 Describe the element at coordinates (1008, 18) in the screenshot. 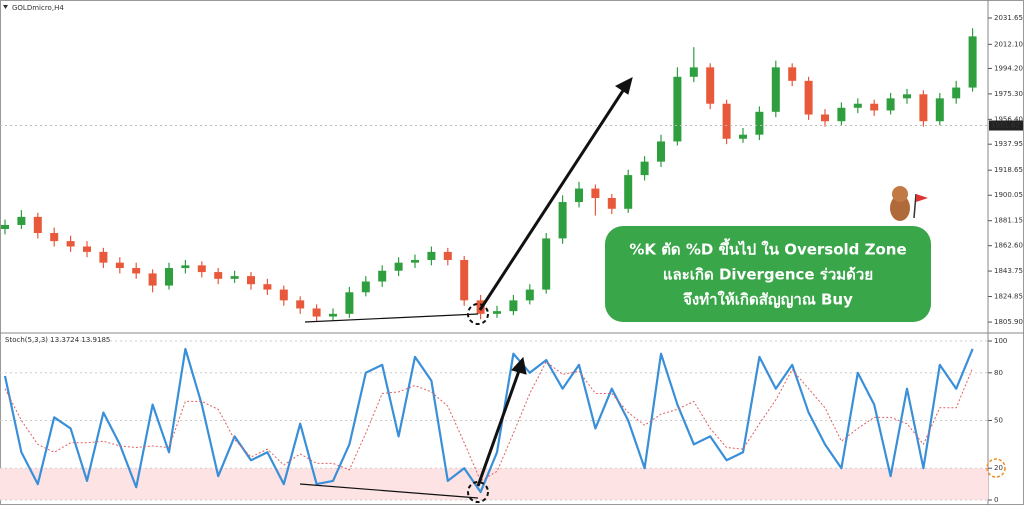

I see `y-tick-label: 2031.65` at that location.